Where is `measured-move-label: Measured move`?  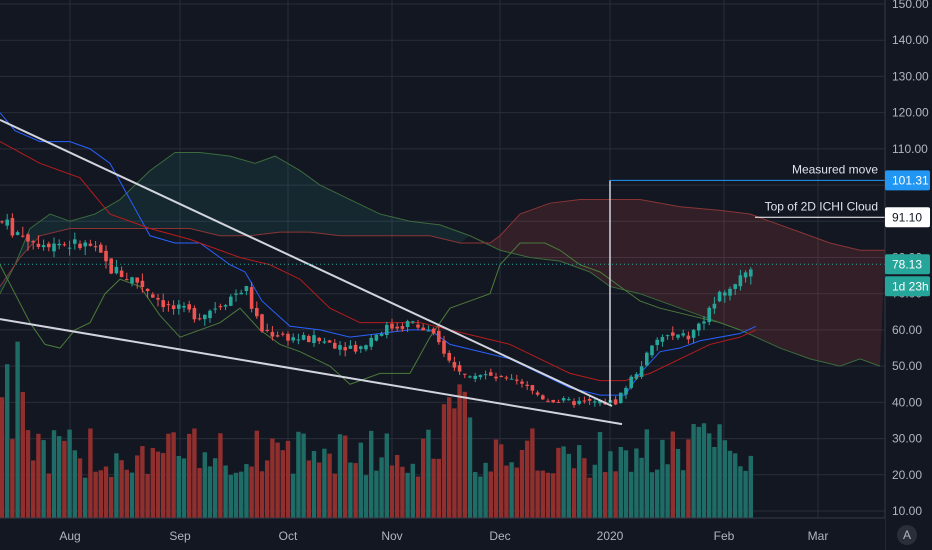 measured-move-label: Measured move is located at coordinates (835, 169).